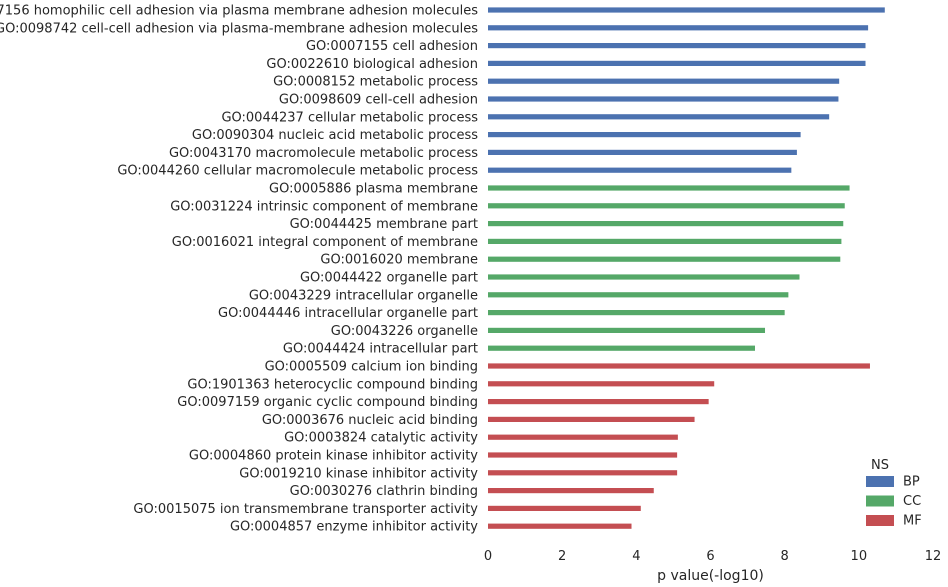 The width and height of the screenshot is (948, 587). What do you see at coordinates (933, 556) in the screenshot?
I see `x-tick-label: 12` at bounding box center [933, 556].